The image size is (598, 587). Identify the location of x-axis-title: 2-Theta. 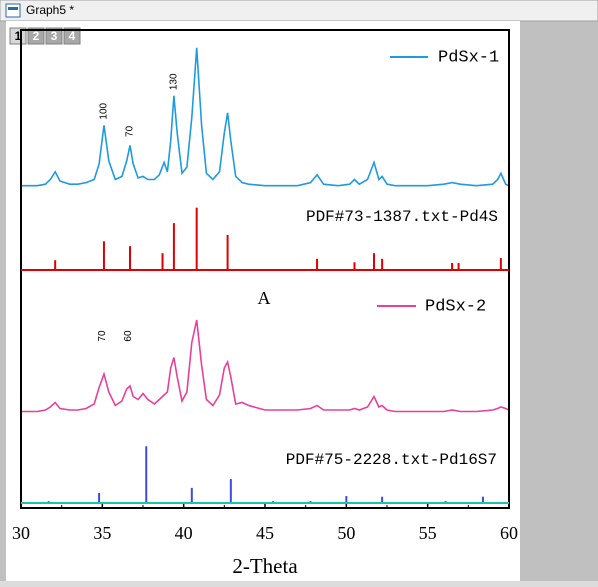
(265, 566).